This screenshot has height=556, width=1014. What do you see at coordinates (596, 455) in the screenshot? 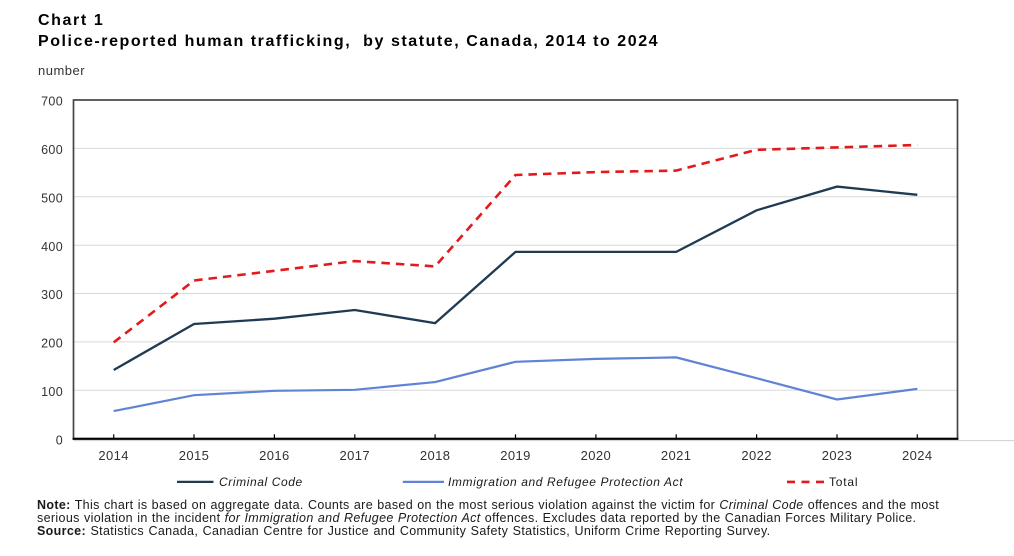
I see `svg-text: 2020` at bounding box center [596, 455].